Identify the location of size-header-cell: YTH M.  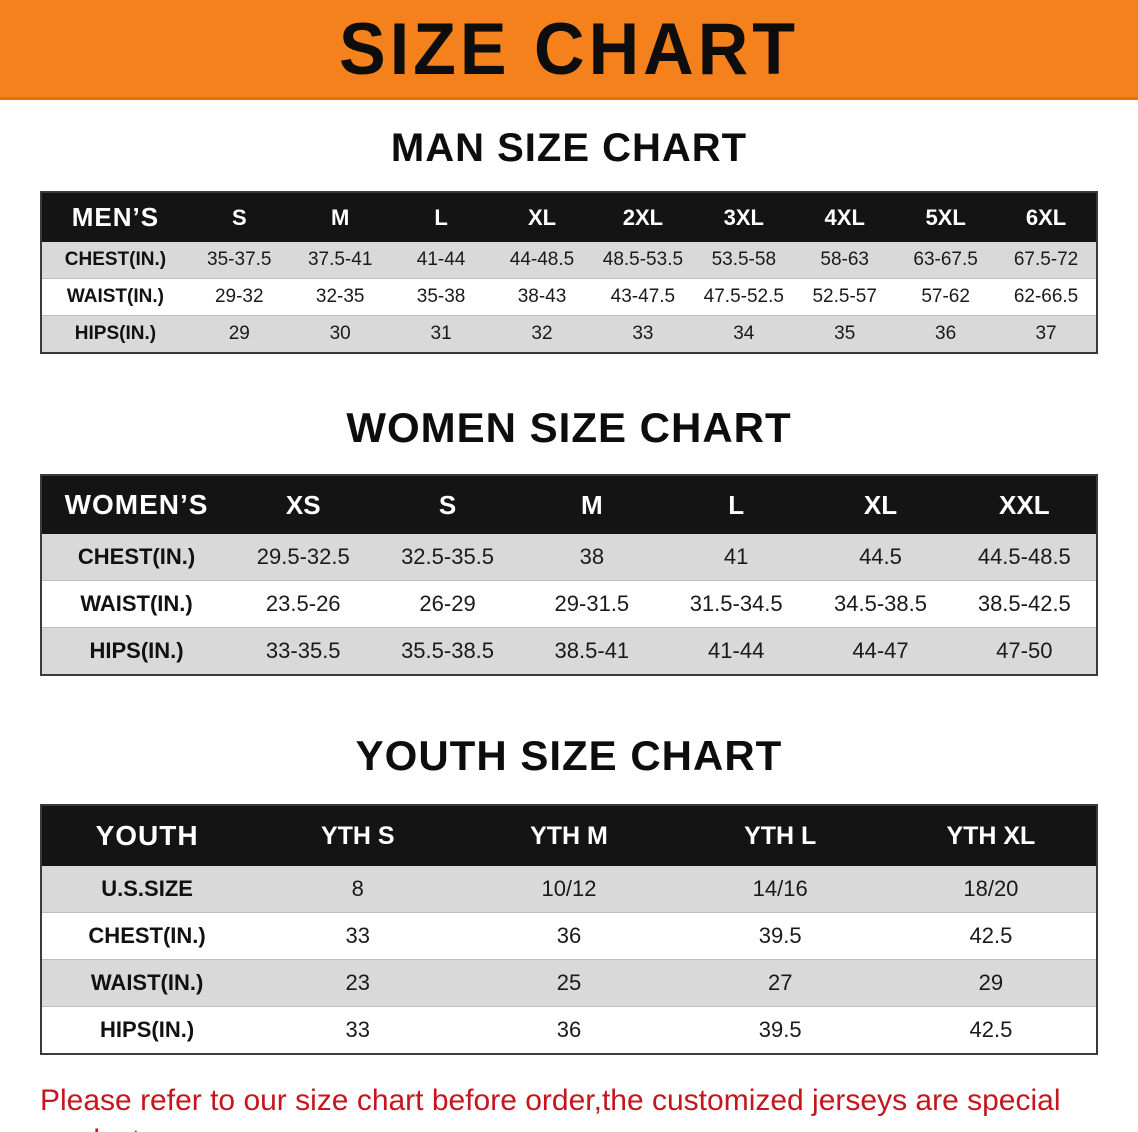
(569, 835).